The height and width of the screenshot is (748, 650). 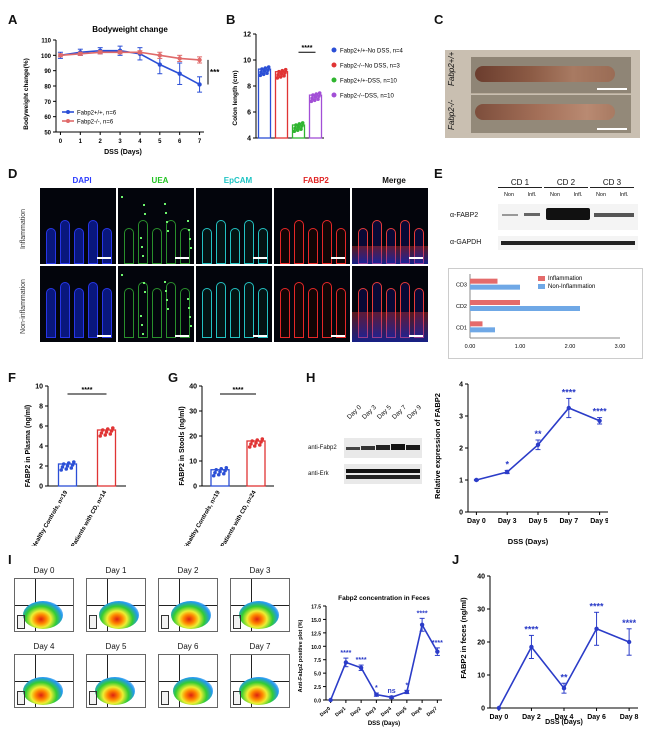 I want to click on chart-h-ylabel: Relative expression of FABP2, so click(x=437, y=446).